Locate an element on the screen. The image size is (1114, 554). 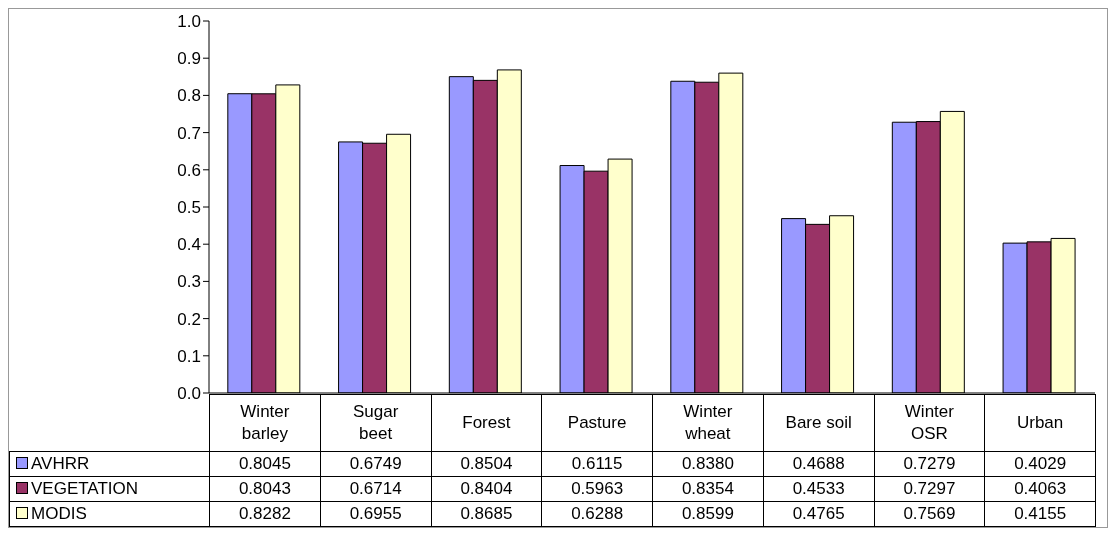
x-tick-label: Bare soil is located at coordinates (818, 423).